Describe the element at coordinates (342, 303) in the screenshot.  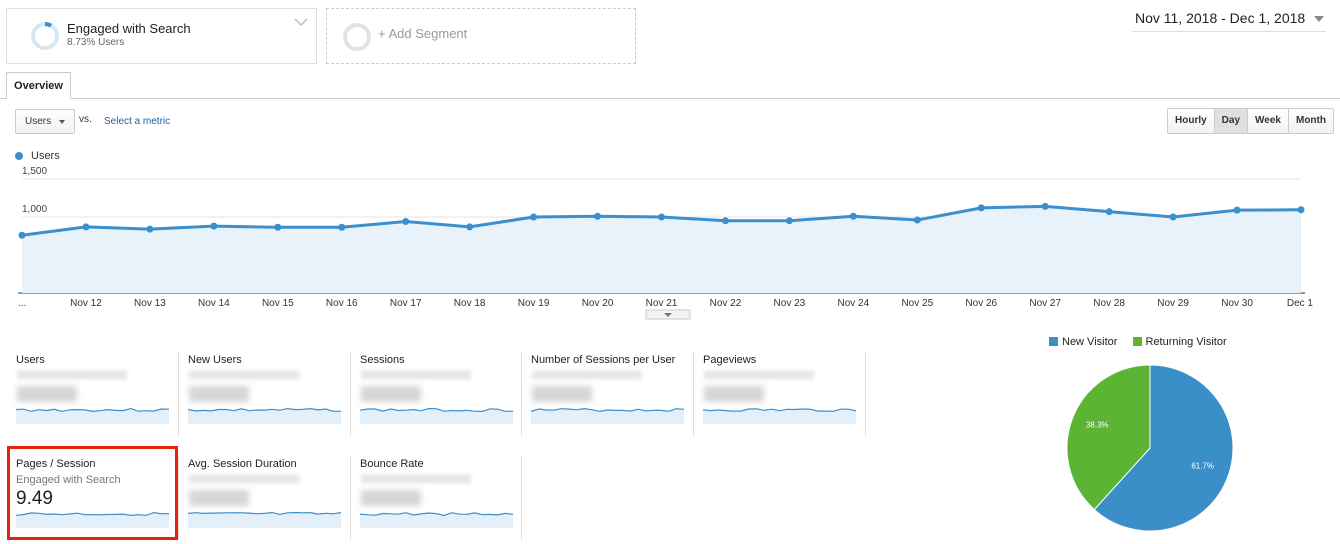
I see `x-tick-label: Nov 16` at that location.